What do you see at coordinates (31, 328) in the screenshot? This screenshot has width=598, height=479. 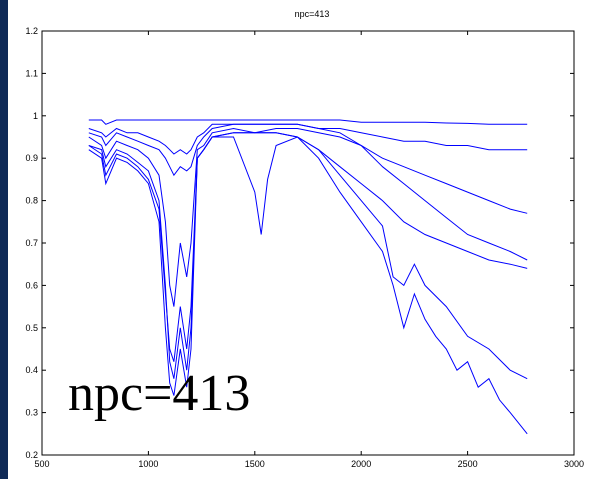 I see `y-tick-label: 0.5` at bounding box center [31, 328].